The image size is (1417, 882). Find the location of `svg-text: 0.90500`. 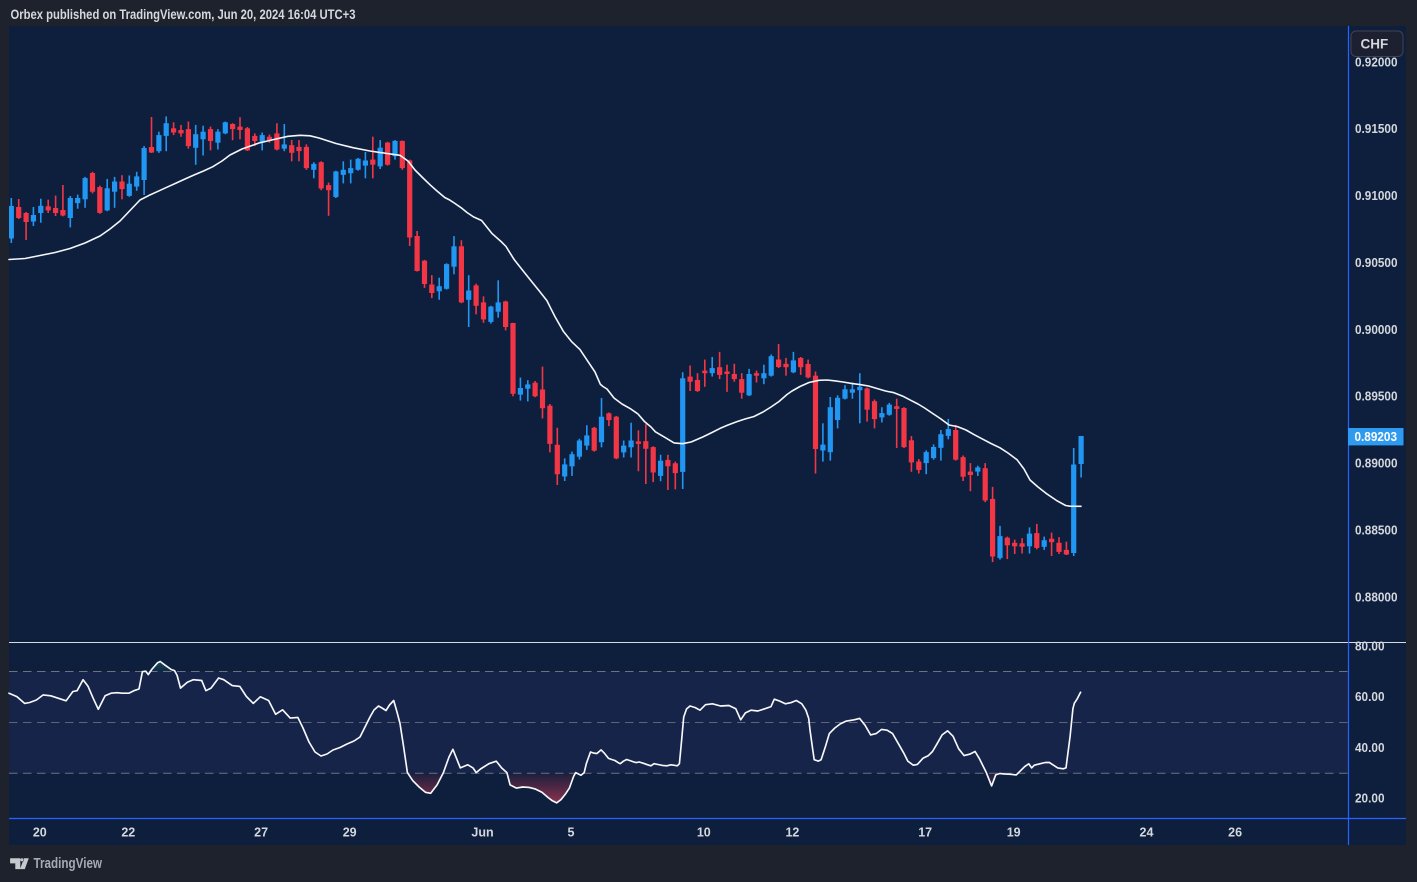

svg-text: 0.90500 is located at coordinates (1376, 263).